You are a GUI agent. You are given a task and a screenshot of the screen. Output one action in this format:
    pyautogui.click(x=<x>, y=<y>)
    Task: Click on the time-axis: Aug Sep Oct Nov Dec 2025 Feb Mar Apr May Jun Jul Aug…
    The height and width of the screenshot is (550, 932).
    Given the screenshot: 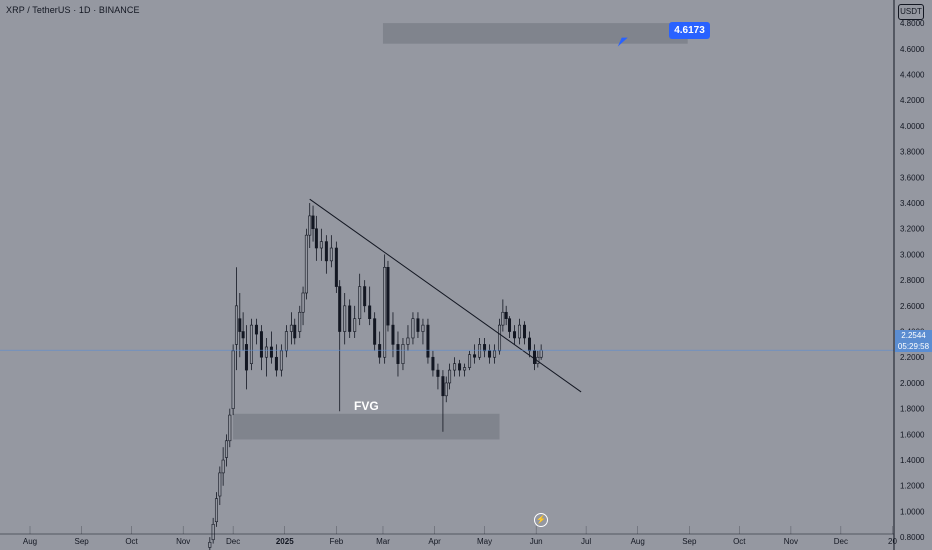 What is the action you would take?
    pyautogui.click(x=460, y=536)
    